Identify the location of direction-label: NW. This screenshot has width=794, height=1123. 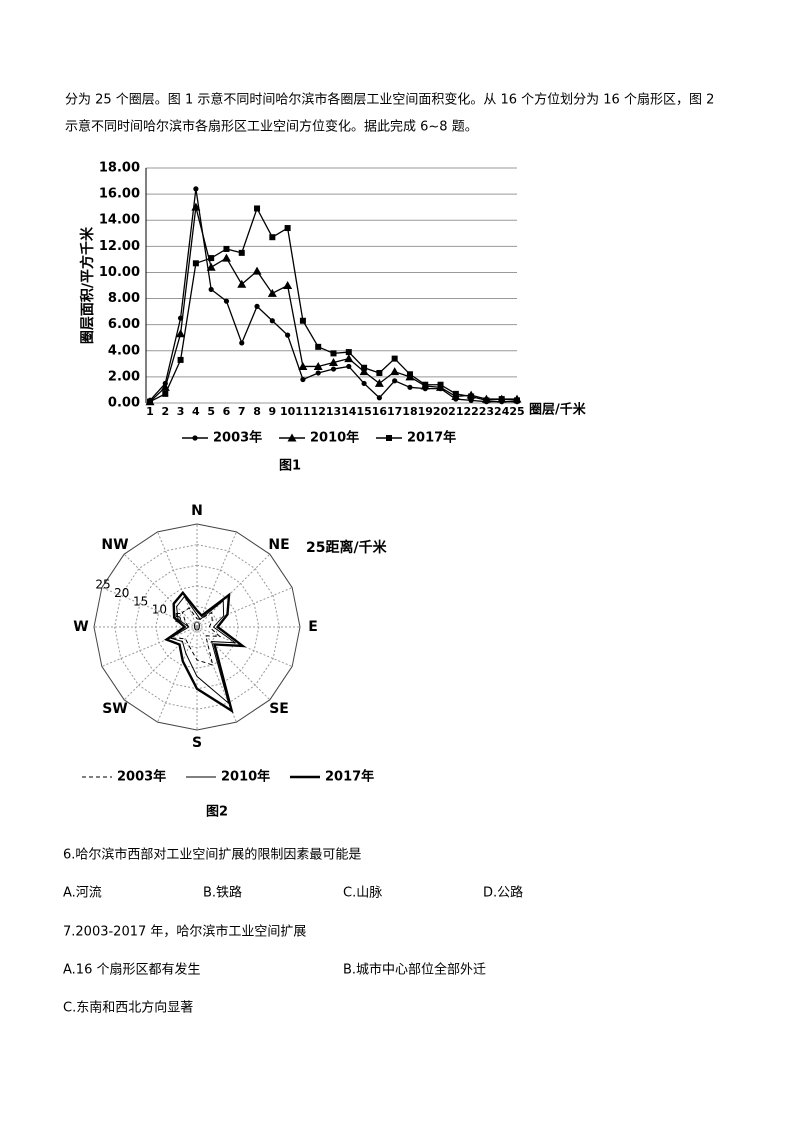
(114, 545).